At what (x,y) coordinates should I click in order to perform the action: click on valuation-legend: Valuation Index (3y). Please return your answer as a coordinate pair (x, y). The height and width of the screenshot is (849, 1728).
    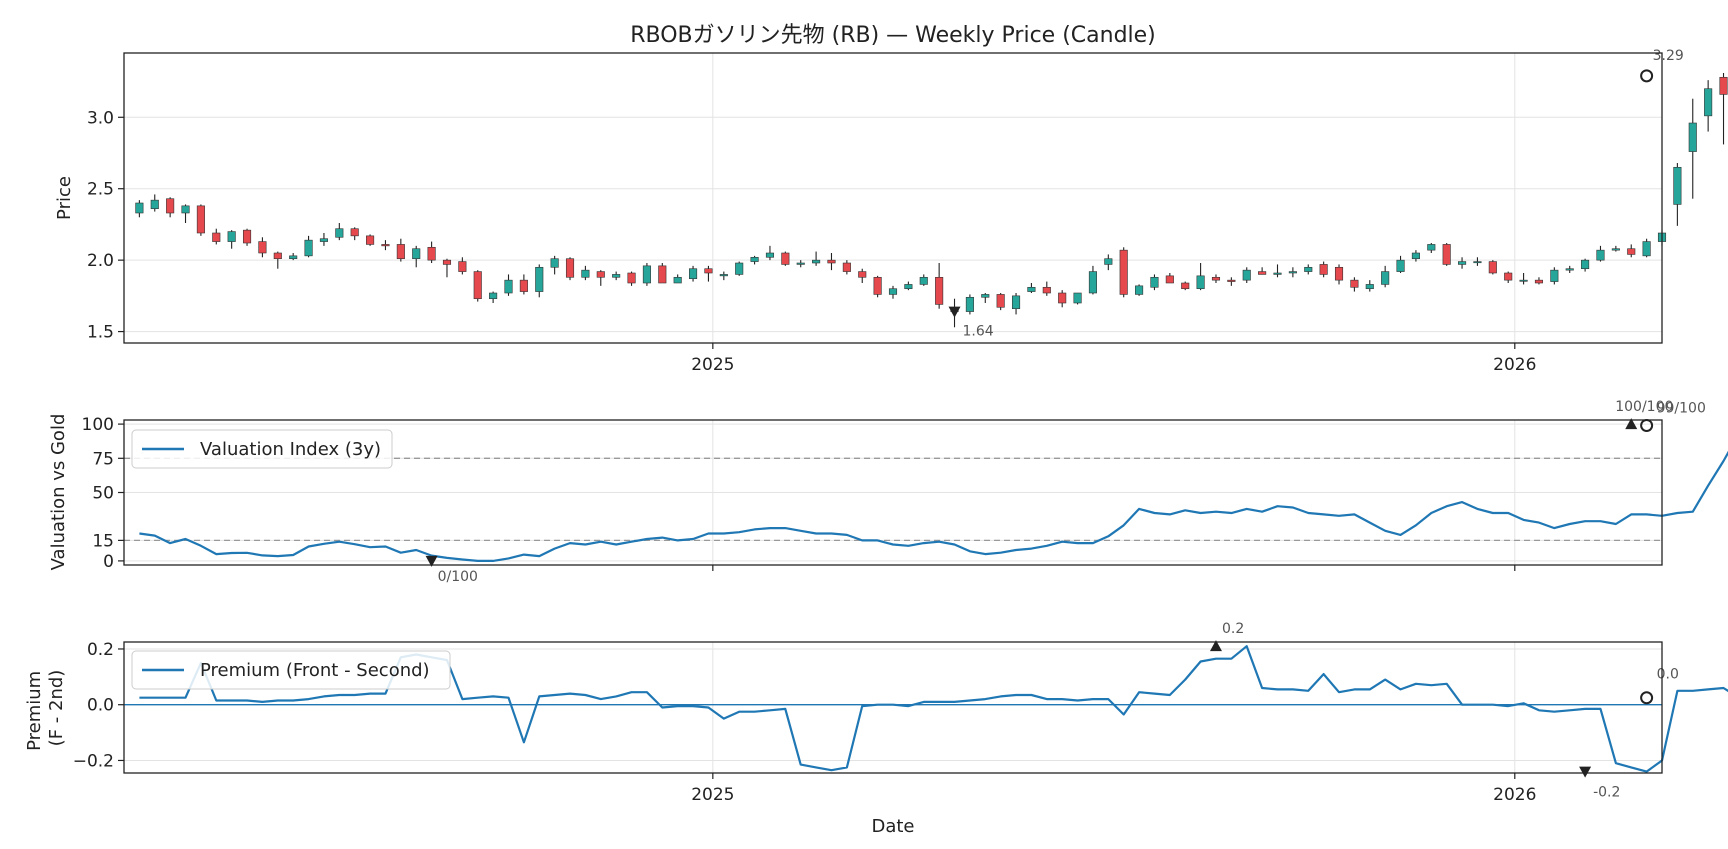
    Looking at the image, I should click on (262, 449).